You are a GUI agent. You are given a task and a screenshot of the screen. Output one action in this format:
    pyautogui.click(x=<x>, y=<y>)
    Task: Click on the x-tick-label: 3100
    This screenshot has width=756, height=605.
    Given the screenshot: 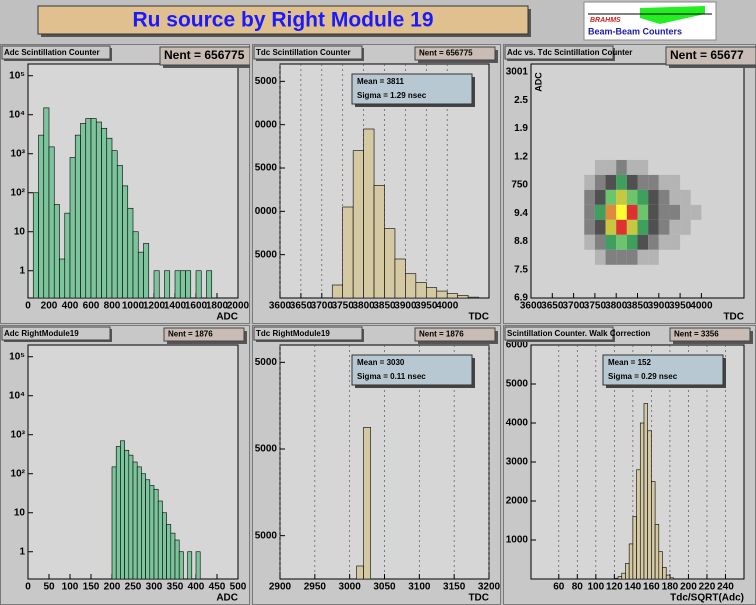 What is the action you would take?
    pyautogui.click(x=419, y=587)
    